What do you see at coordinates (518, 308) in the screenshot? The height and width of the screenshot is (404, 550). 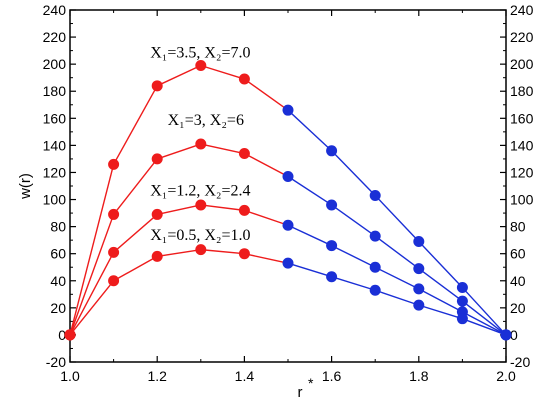 I see `y-tick-label-right: 20` at bounding box center [518, 308].